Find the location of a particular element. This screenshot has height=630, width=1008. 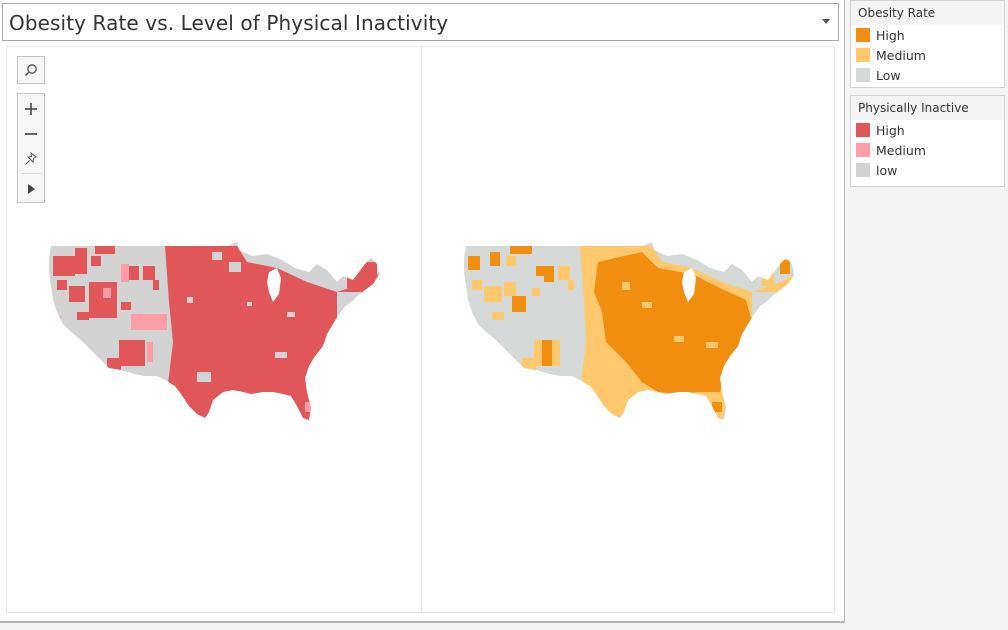

zoom-in-button is located at coordinates (31, 109).